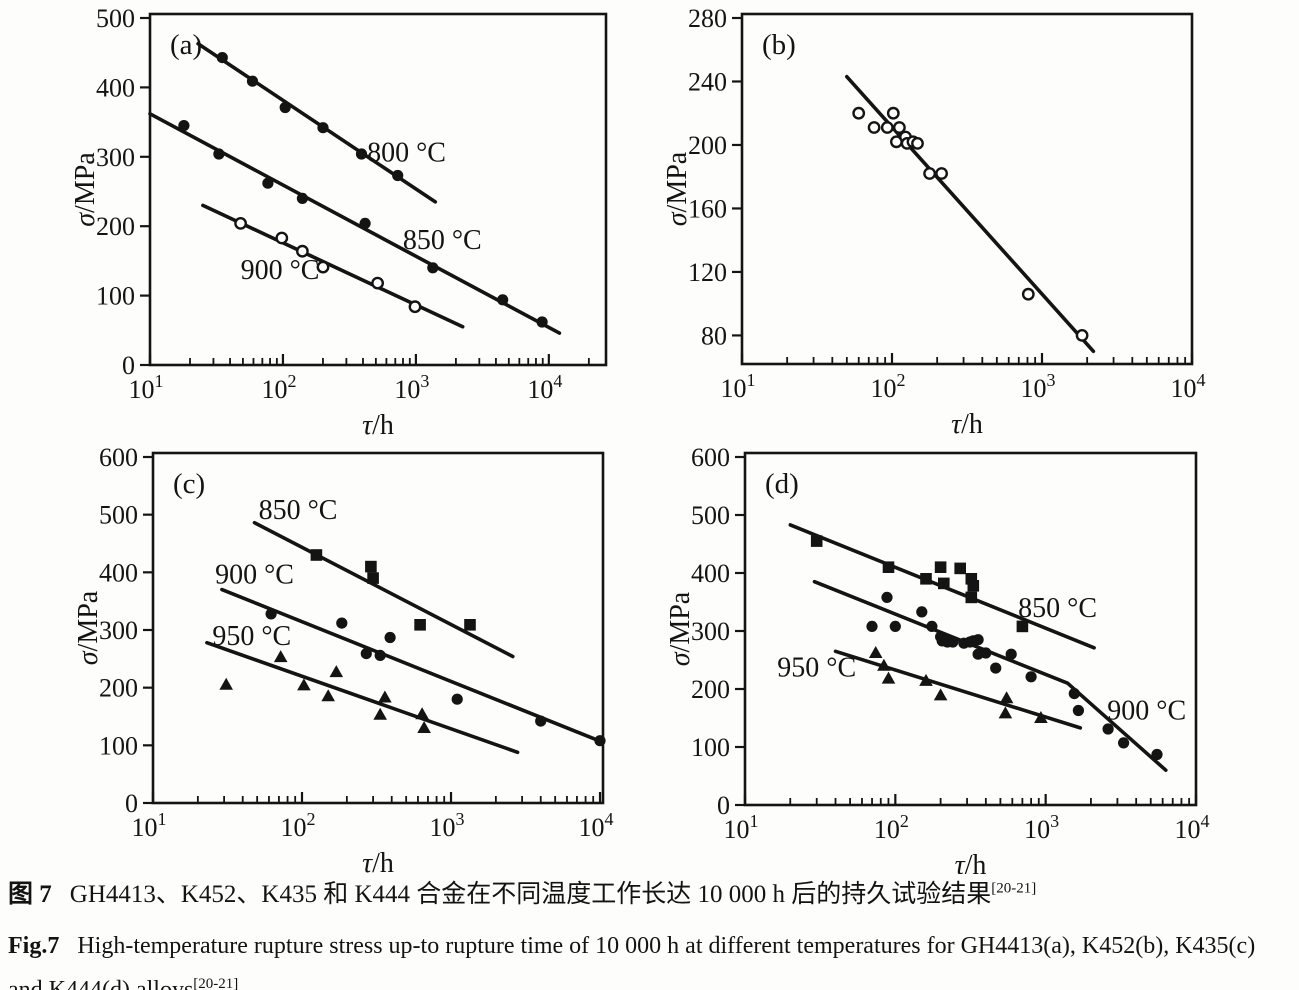 This screenshot has width=1299, height=990. I want to click on y-tick-label: 300, so click(710, 631).